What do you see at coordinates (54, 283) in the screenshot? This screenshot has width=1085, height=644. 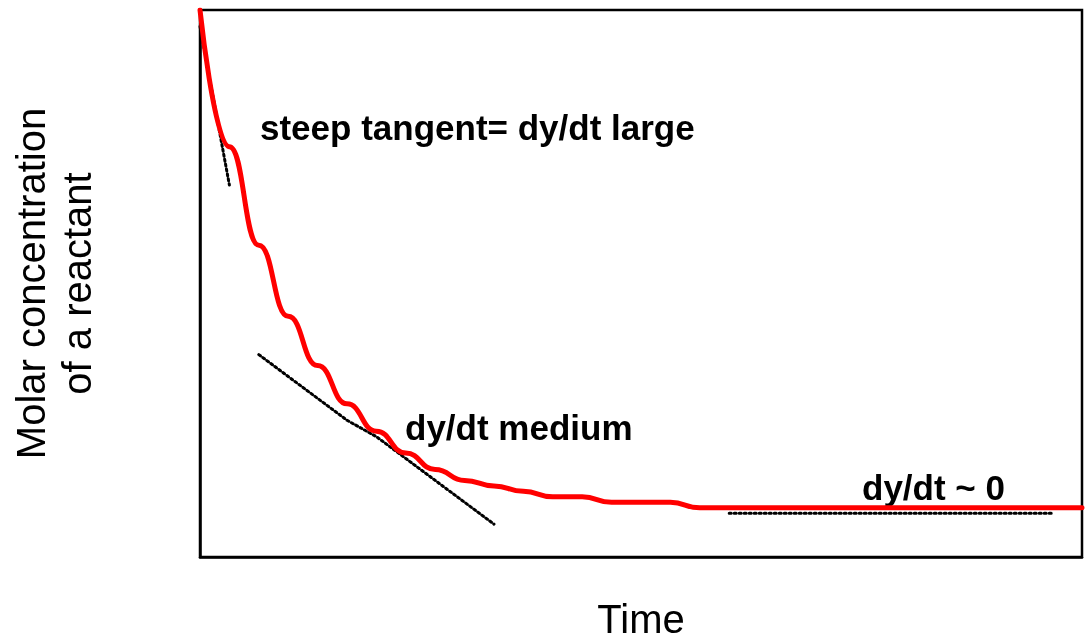 I see `y-axis-title: Molar concentration of a reactant` at bounding box center [54, 283].